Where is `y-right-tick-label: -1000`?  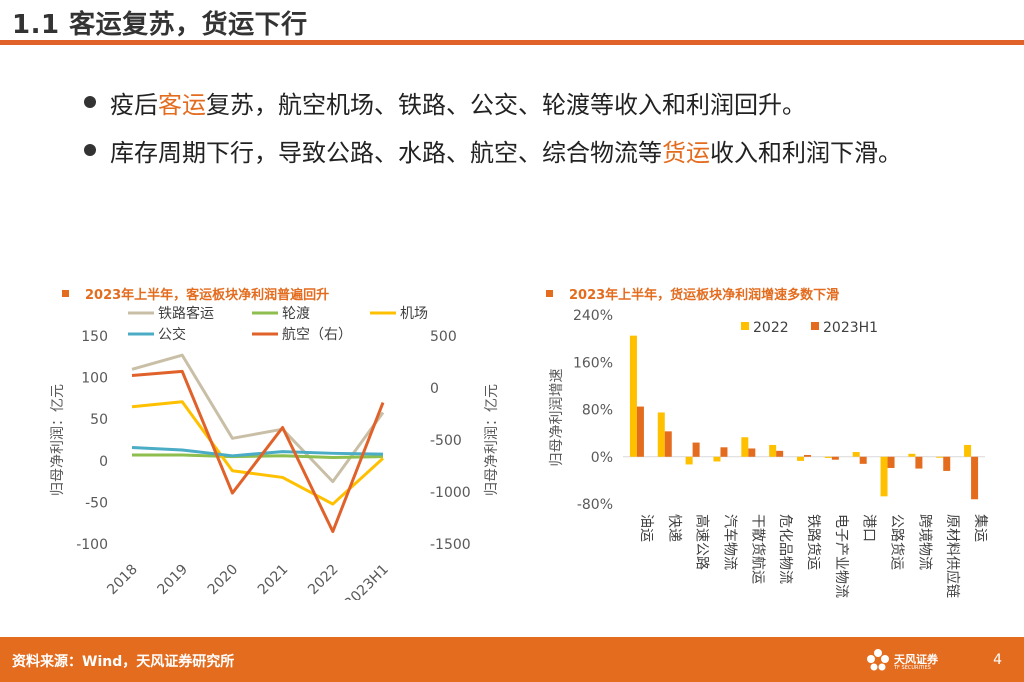 y-right-tick-label: -1000 is located at coordinates (450, 493).